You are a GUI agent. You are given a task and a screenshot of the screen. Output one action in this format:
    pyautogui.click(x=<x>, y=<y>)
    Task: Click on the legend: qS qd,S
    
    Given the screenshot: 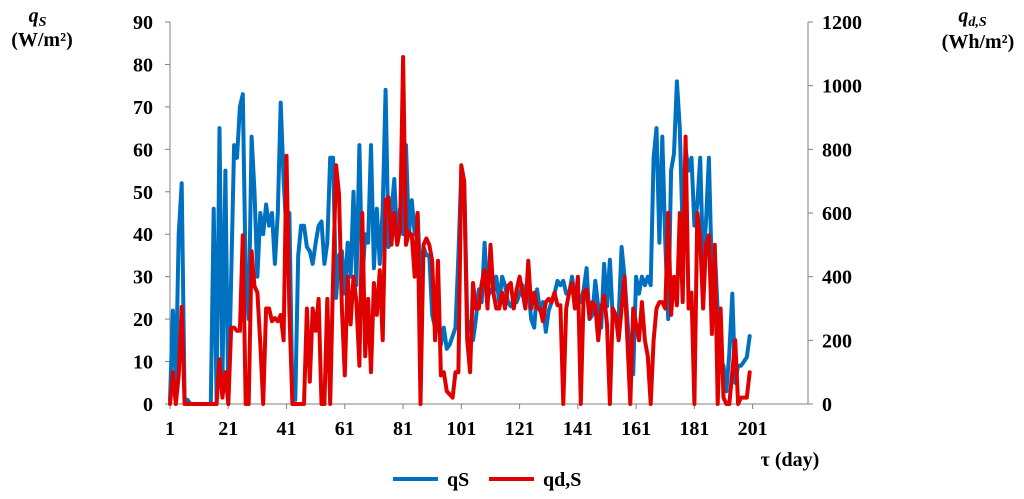 What is the action you would take?
    pyautogui.click(x=487, y=480)
    